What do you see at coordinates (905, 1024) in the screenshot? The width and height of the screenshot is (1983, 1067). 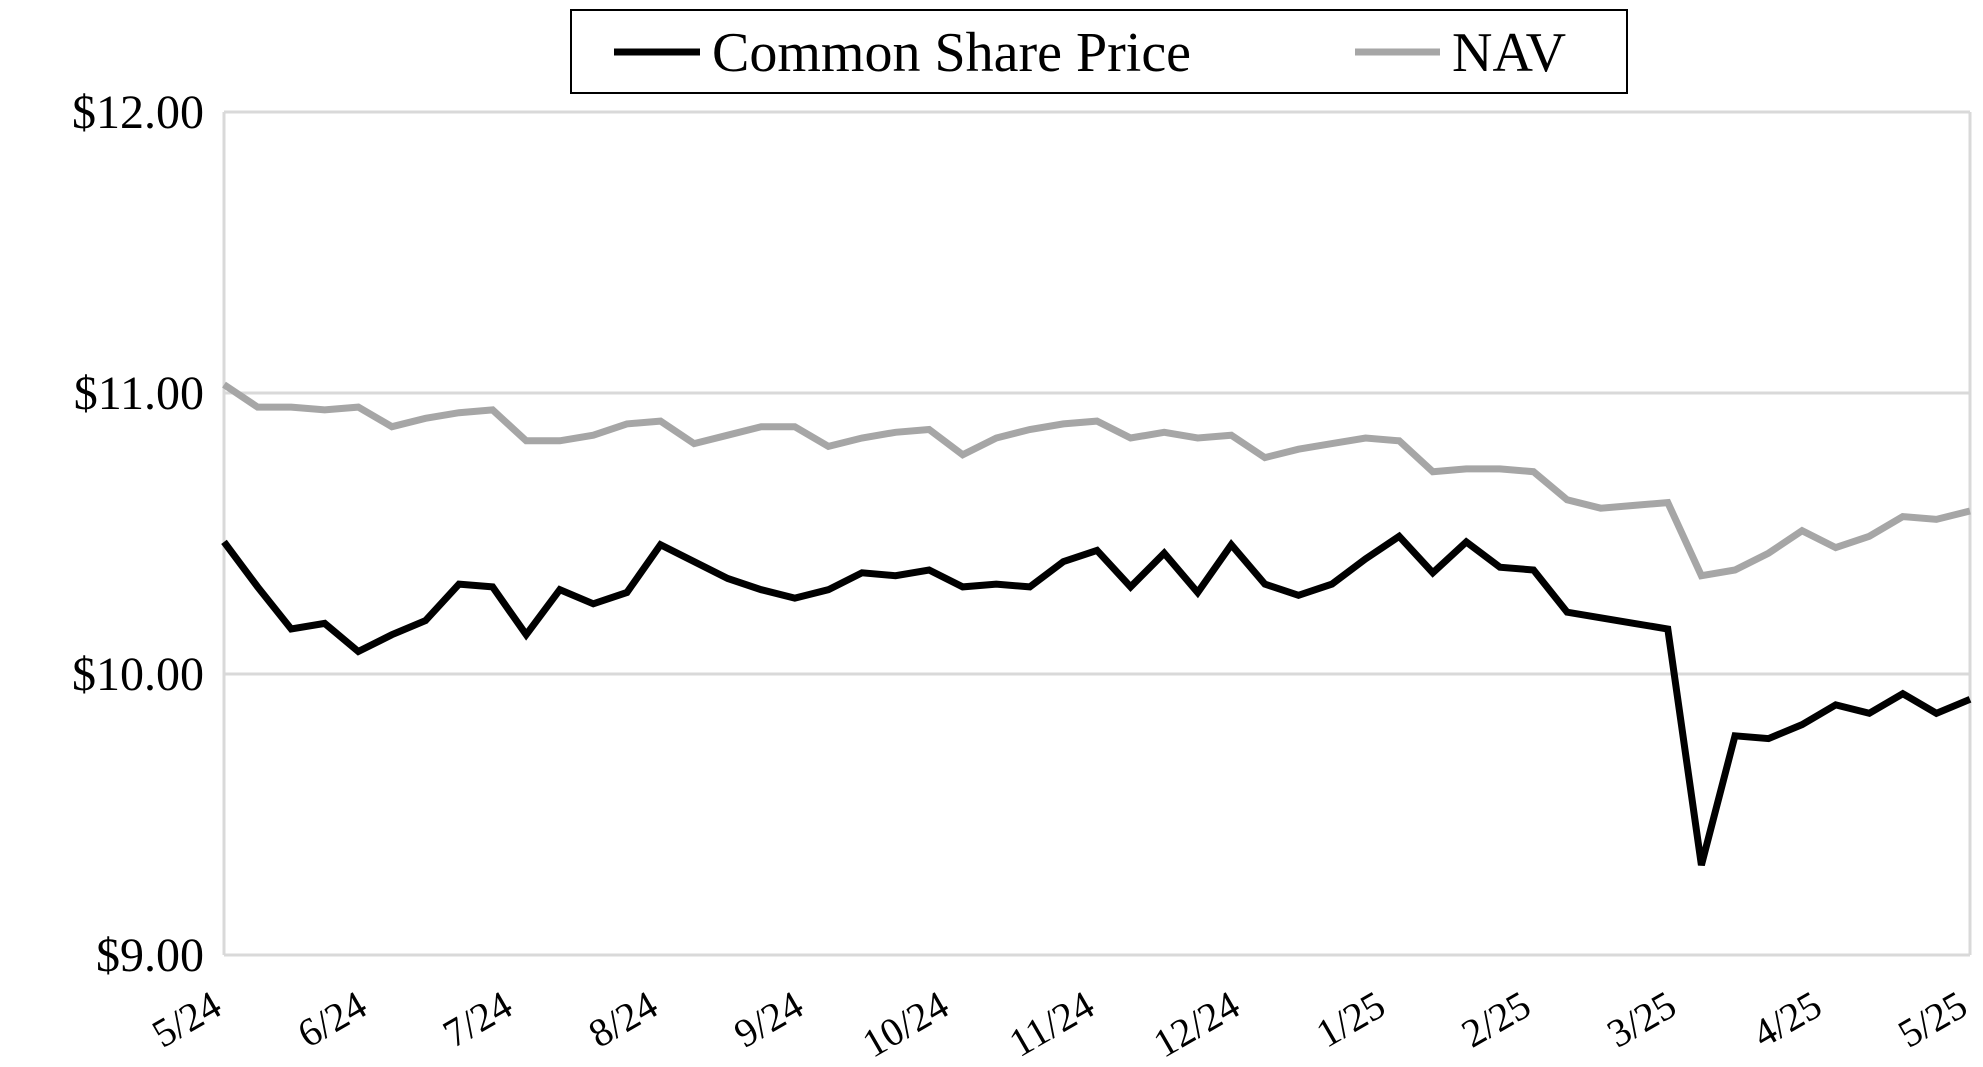 I see `x-tick-label: 10/24` at bounding box center [905, 1024].